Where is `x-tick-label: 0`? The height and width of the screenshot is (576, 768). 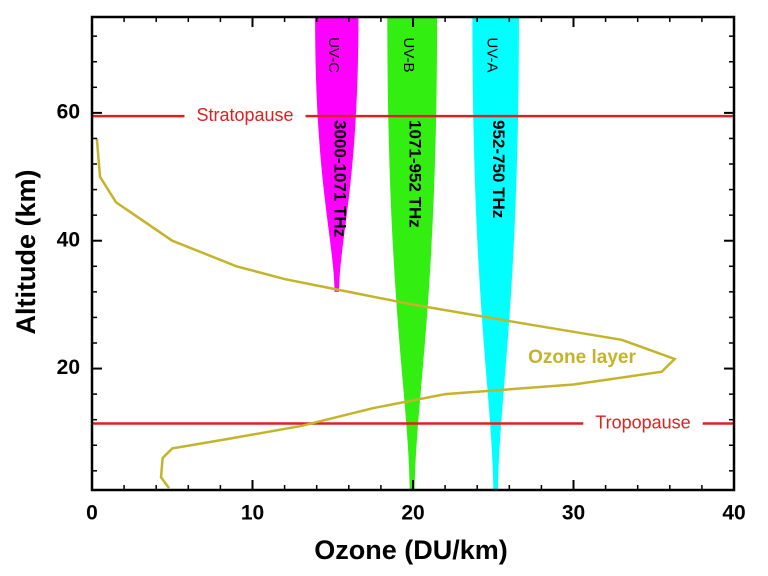
x-tick-label: 0 is located at coordinates (92, 513).